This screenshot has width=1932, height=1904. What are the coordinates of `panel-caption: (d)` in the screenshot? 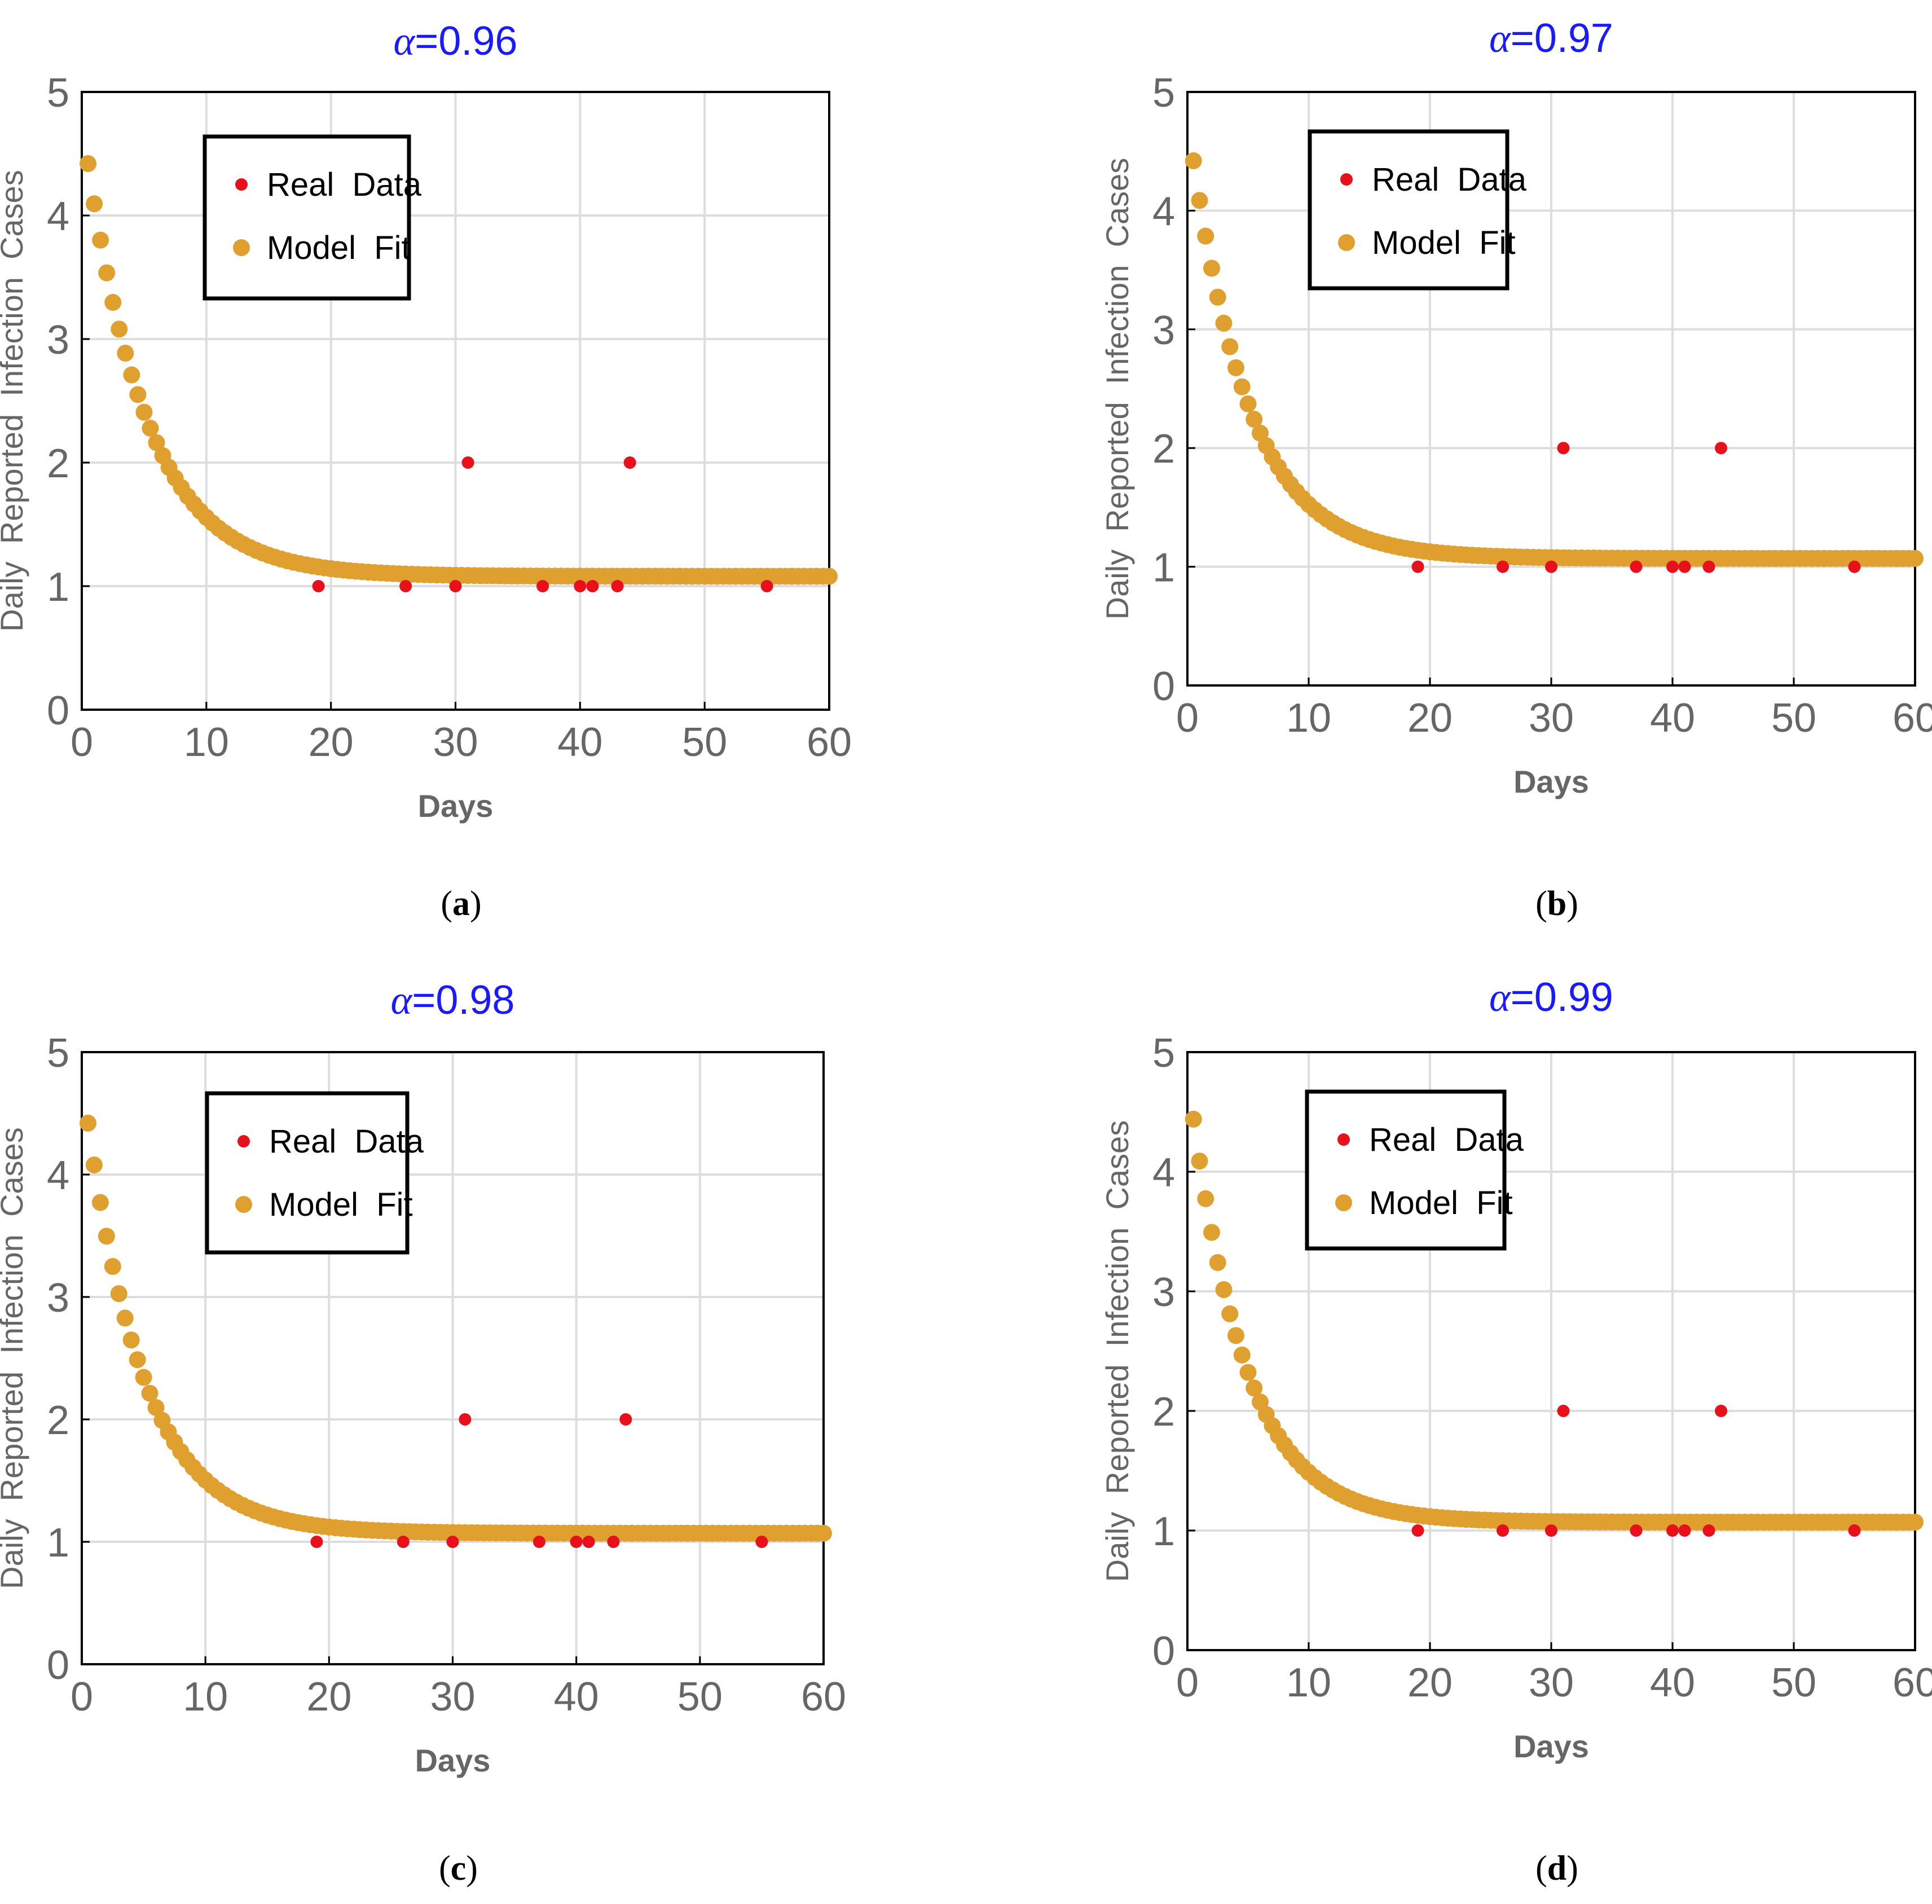 It's located at (1556, 1868).